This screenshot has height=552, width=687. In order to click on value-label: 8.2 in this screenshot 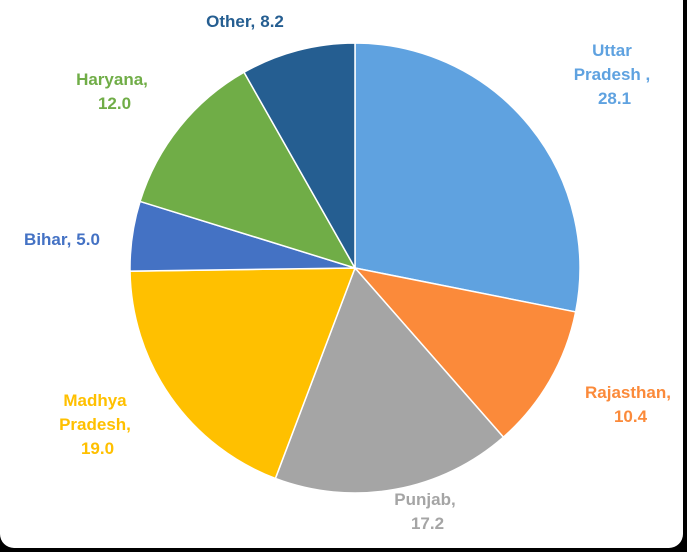, I will do `click(272, 21)`.